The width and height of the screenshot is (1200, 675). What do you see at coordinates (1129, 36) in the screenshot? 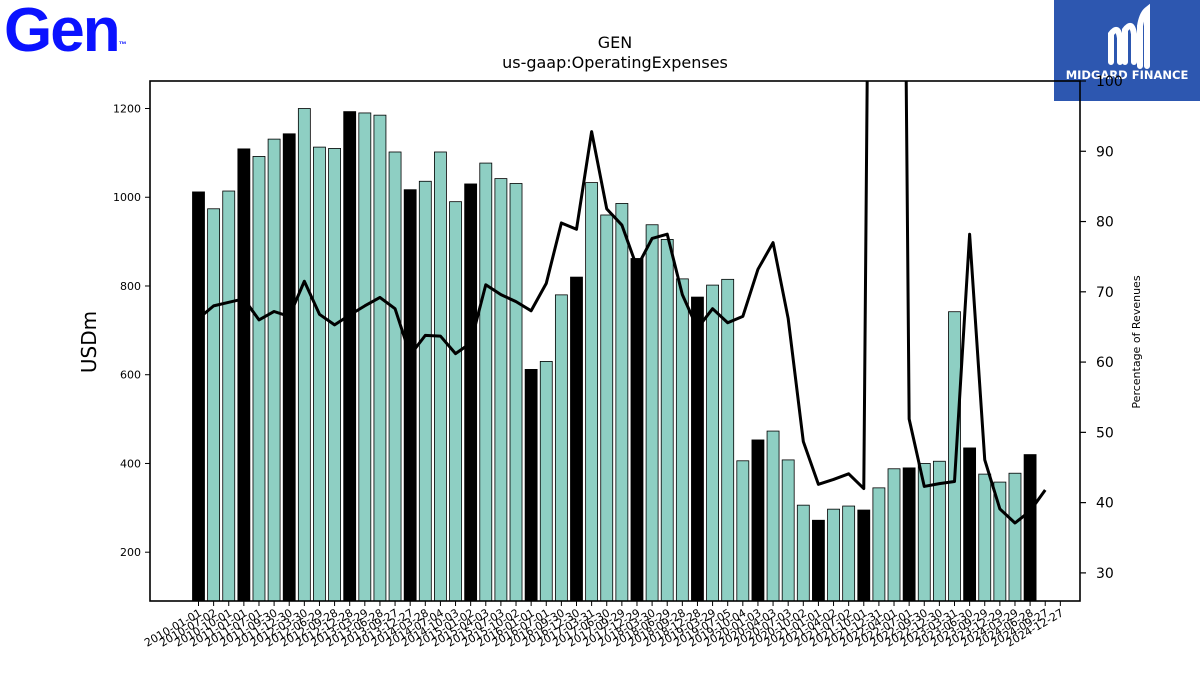
I see `midgard-emblem-icon` at bounding box center [1129, 36].